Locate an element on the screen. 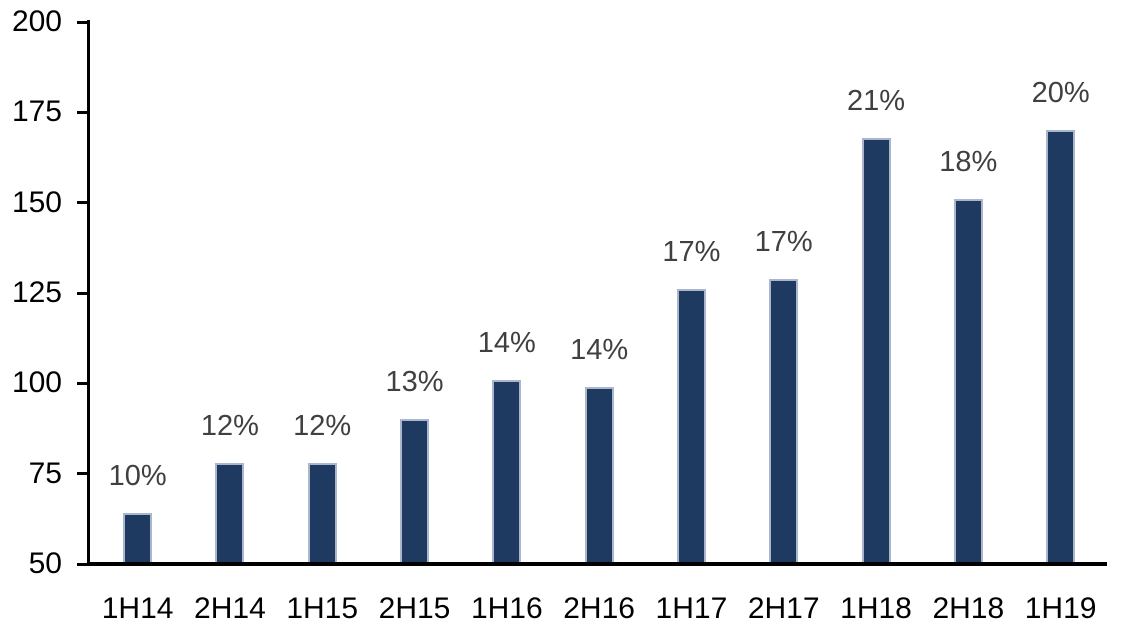 The image size is (1129, 641). y-tick-label: 75 is located at coordinates (45, 473).